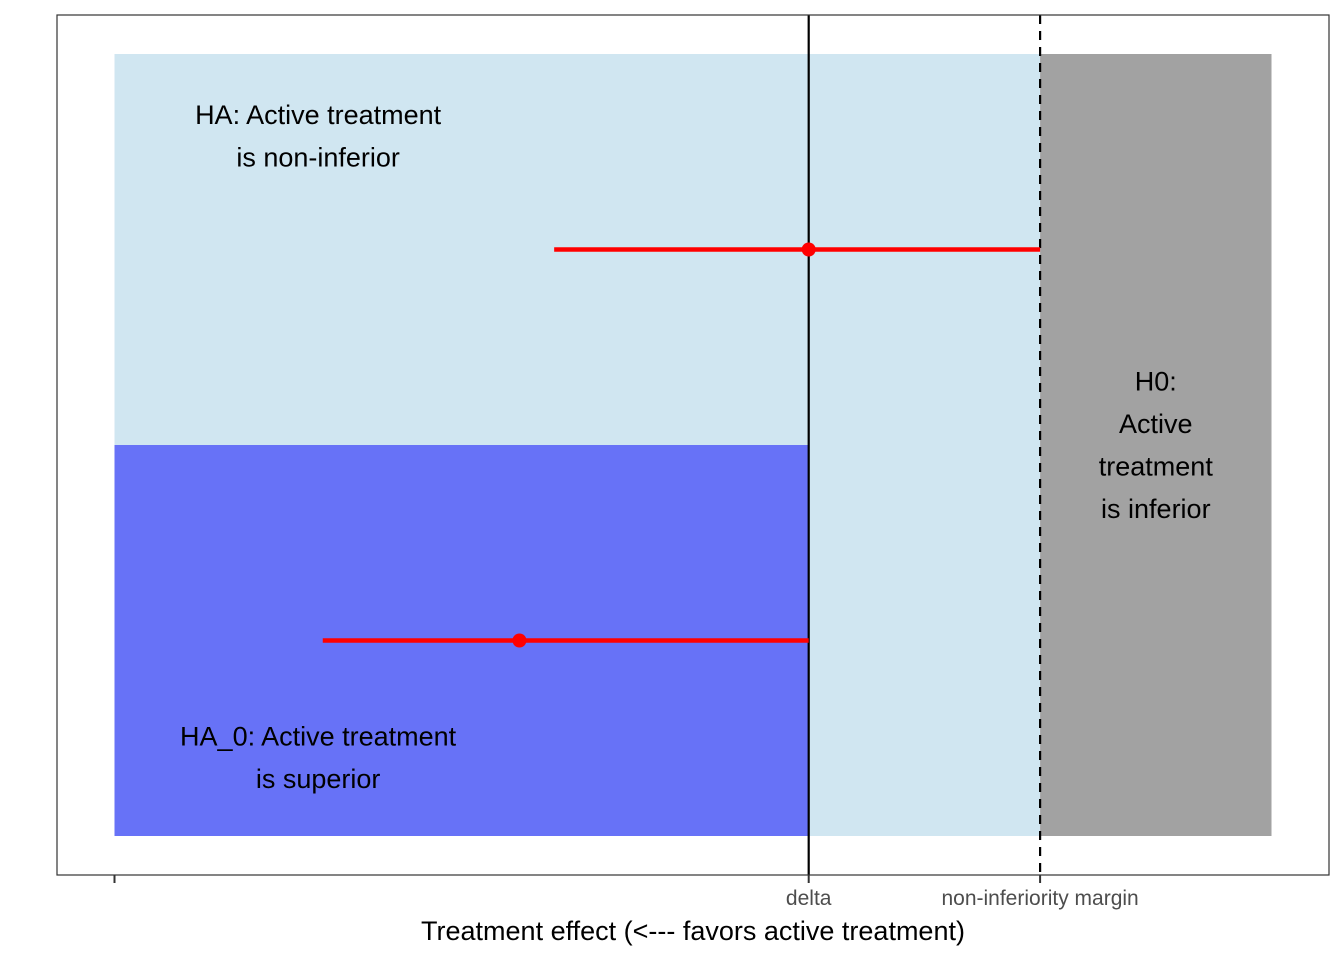 This screenshot has height=960, width=1344. Describe the element at coordinates (318, 779) in the screenshot. I see `region-label-line: is superior` at that location.